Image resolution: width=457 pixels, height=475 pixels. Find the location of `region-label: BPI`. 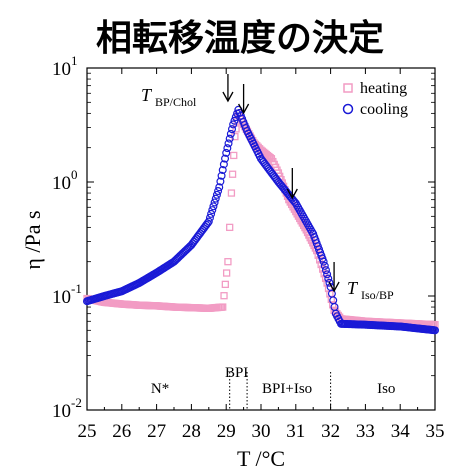

region-label: BPI is located at coordinates (236, 373).